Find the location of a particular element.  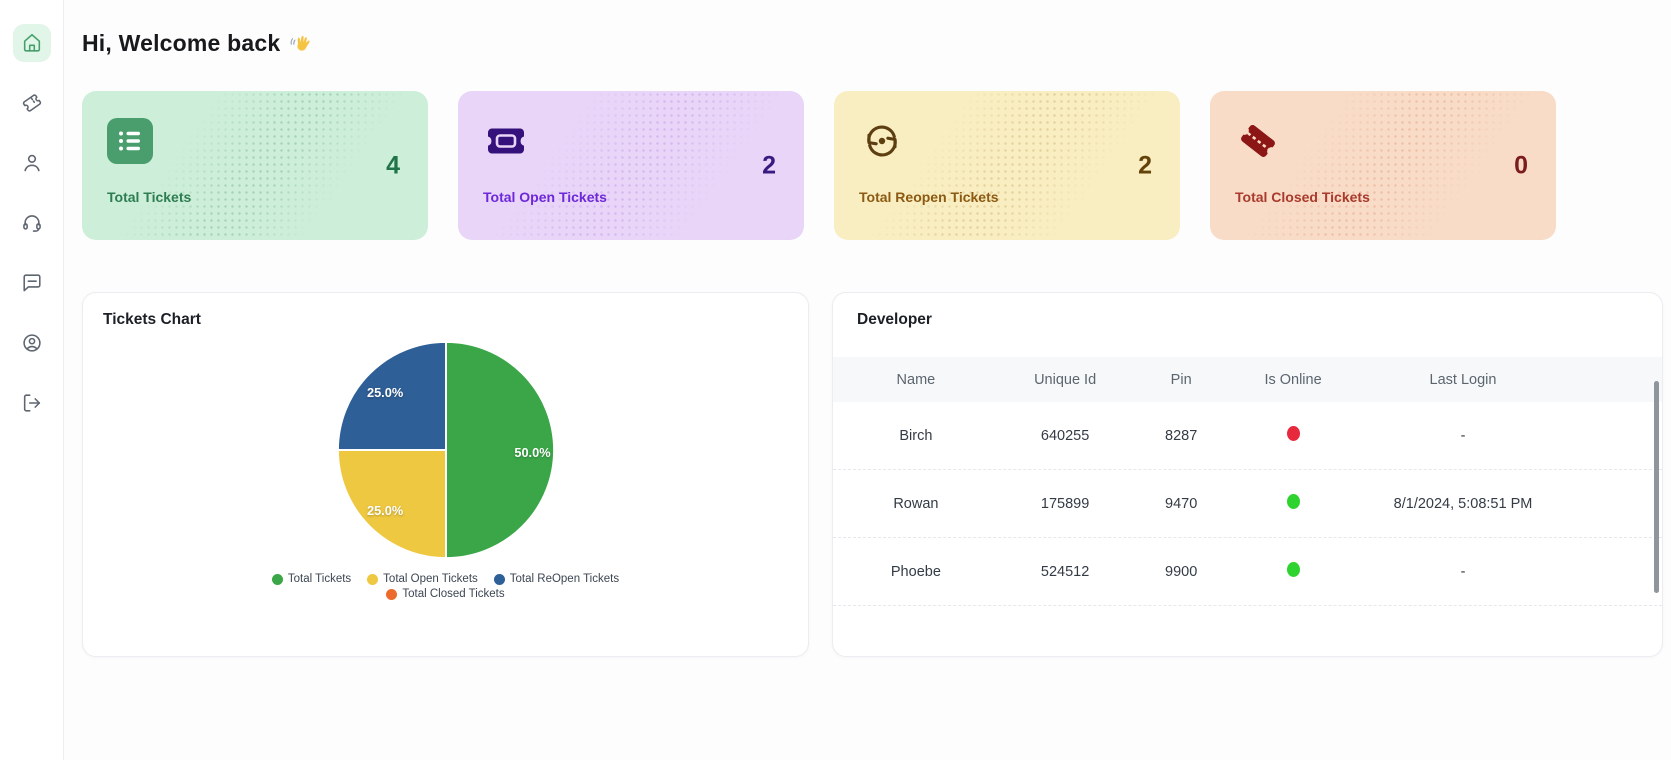

sidebar-item-messages is located at coordinates (32, 283).